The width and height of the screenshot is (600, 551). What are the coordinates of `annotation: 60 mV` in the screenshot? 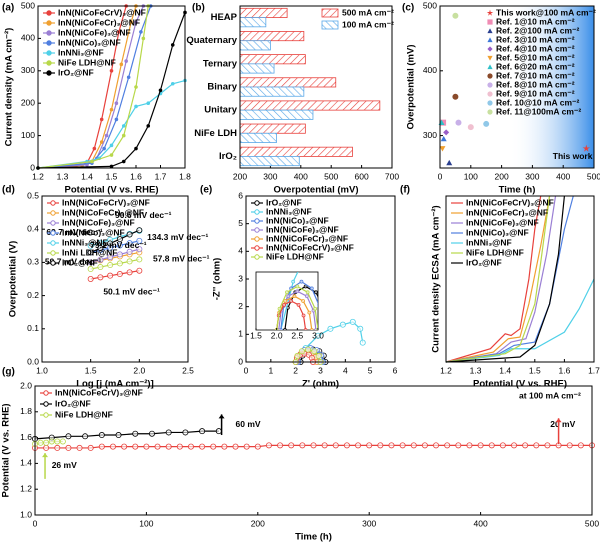 It's located at (248, 424).